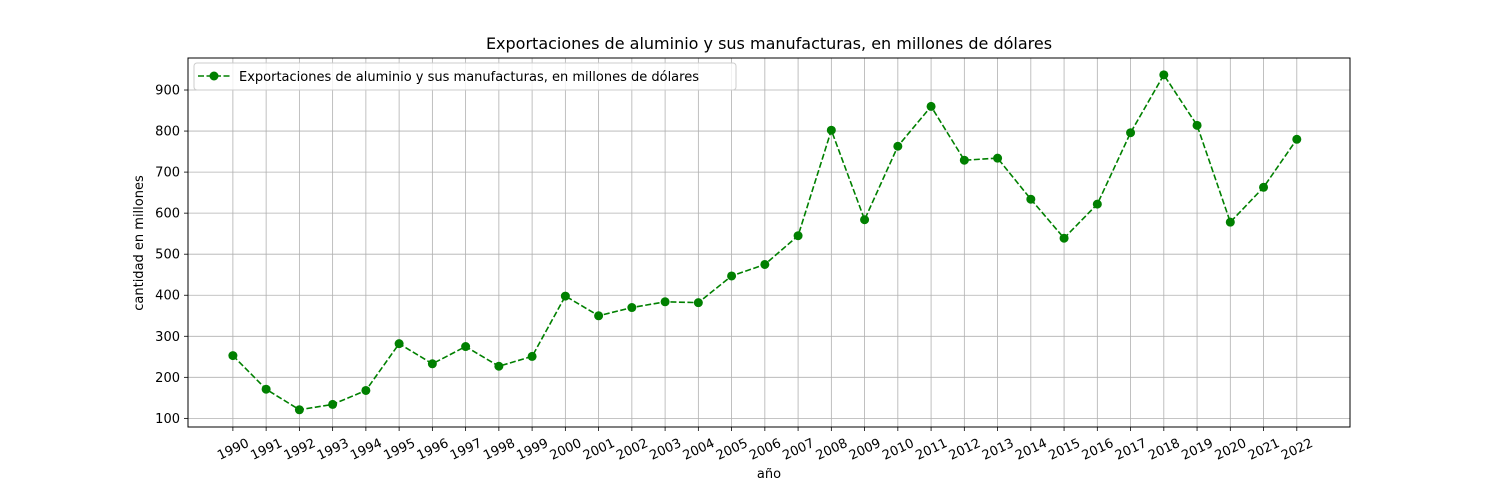 The image size is (1500, 480). I want to click on x-tick-label: 2009, so click(865, 450).